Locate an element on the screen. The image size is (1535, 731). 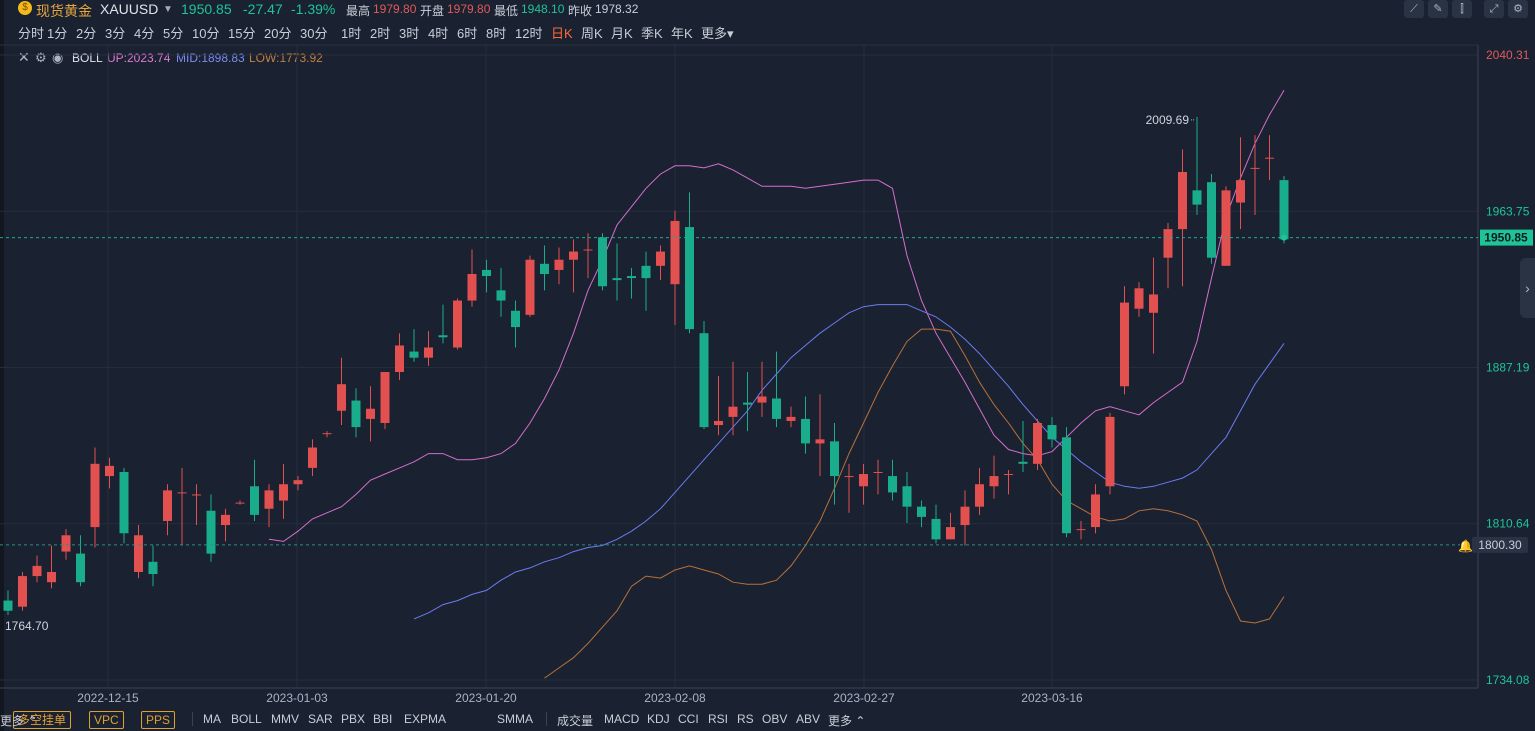
bell-icon: 🔔 is located at coordinates (1465, 546).